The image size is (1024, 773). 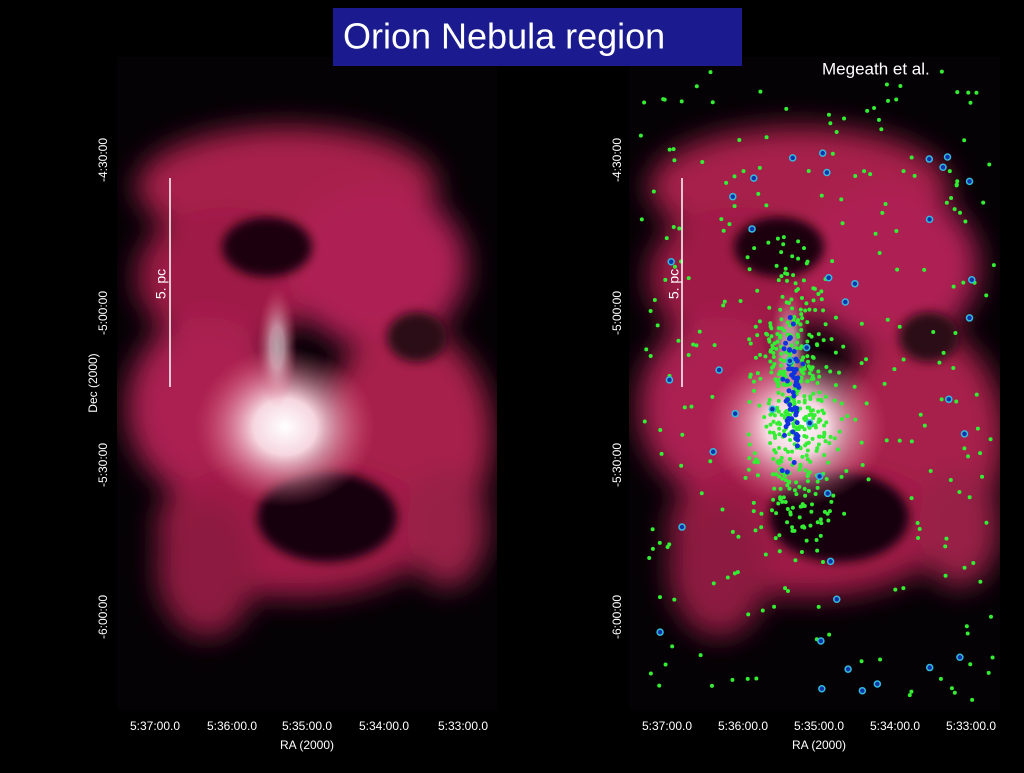 What do you see at coordinates (232, 726) in the screenshot?
I see `x-tick-label: 5:36:00.0` at bounding box center [232, 726].